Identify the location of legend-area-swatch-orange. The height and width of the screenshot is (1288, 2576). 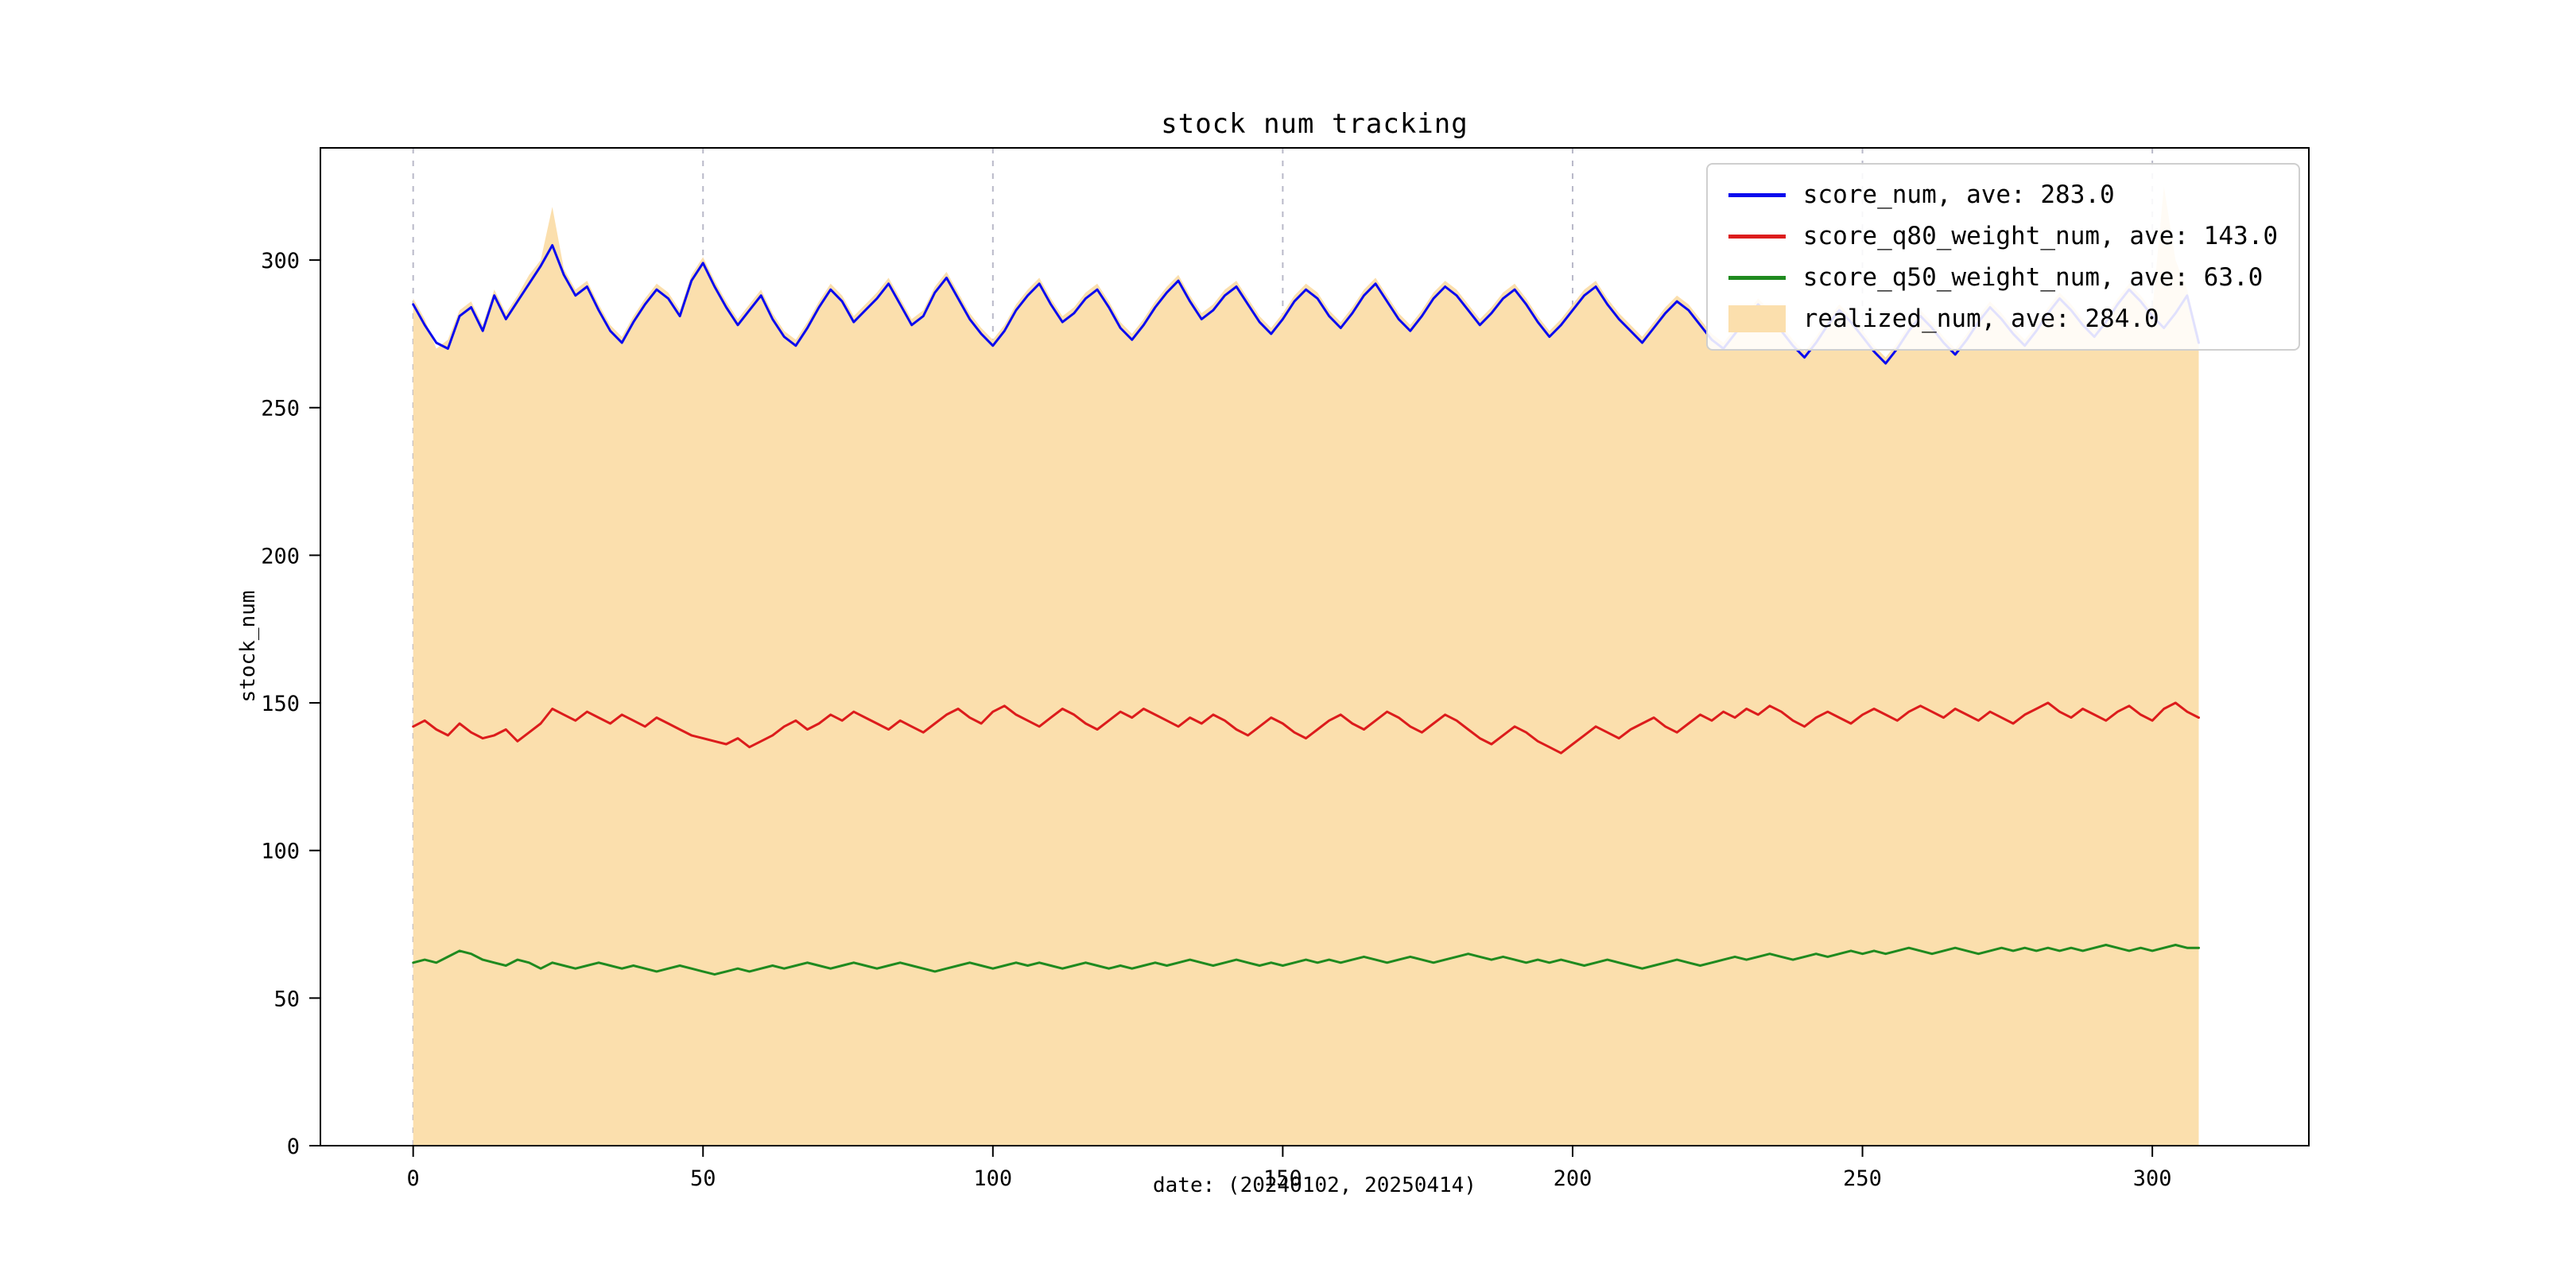
(1757, 319).